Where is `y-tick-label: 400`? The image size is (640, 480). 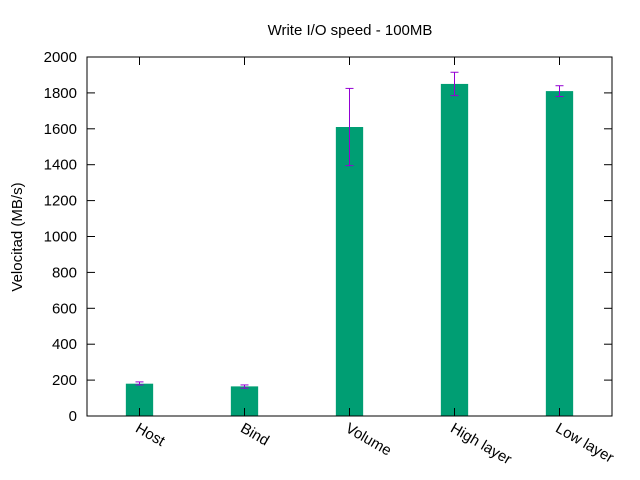
y-tick-label: 400 is located at coordinates (64, 344).